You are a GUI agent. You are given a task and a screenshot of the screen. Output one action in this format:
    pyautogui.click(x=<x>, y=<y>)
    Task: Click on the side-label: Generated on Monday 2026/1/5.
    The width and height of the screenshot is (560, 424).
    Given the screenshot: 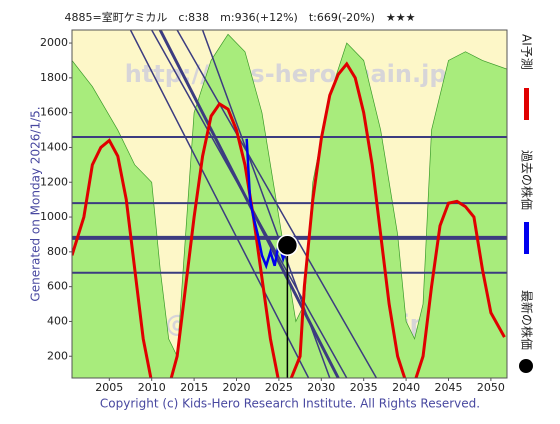 What is the action you would take?
    pyautogui.click(x=36, y=203)
    